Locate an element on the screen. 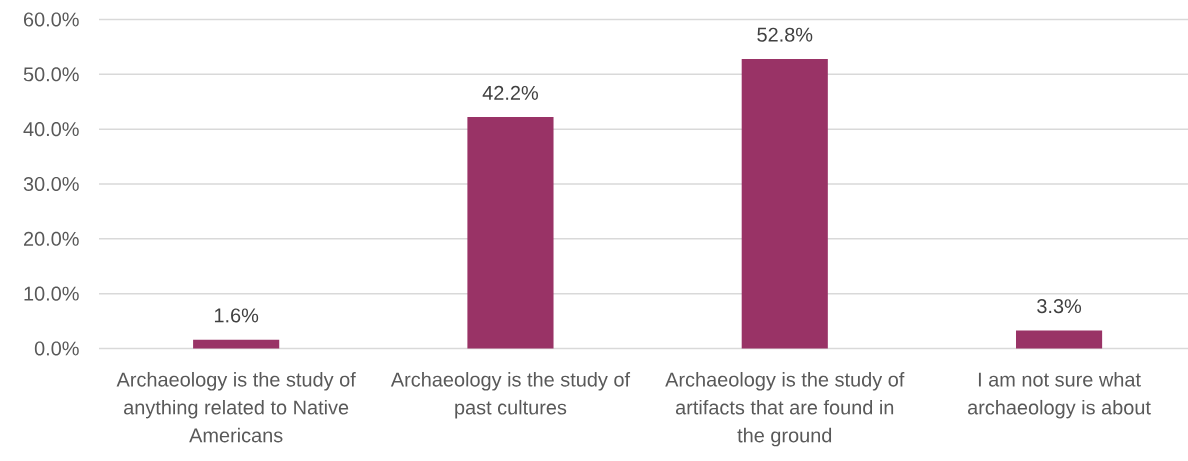  x-tick-label: Archaeology is the study of past cultures is located at coordinates (510, 395).